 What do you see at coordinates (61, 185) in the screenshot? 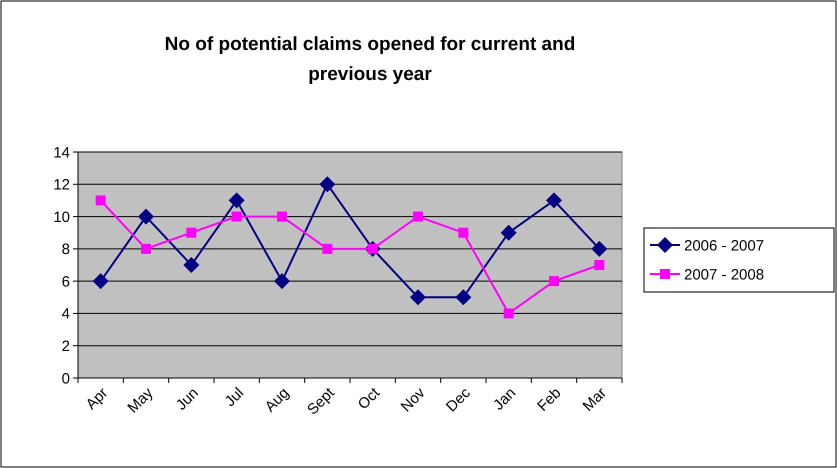
I see `y-tick-label: 12` at bounding box center [61, 185].